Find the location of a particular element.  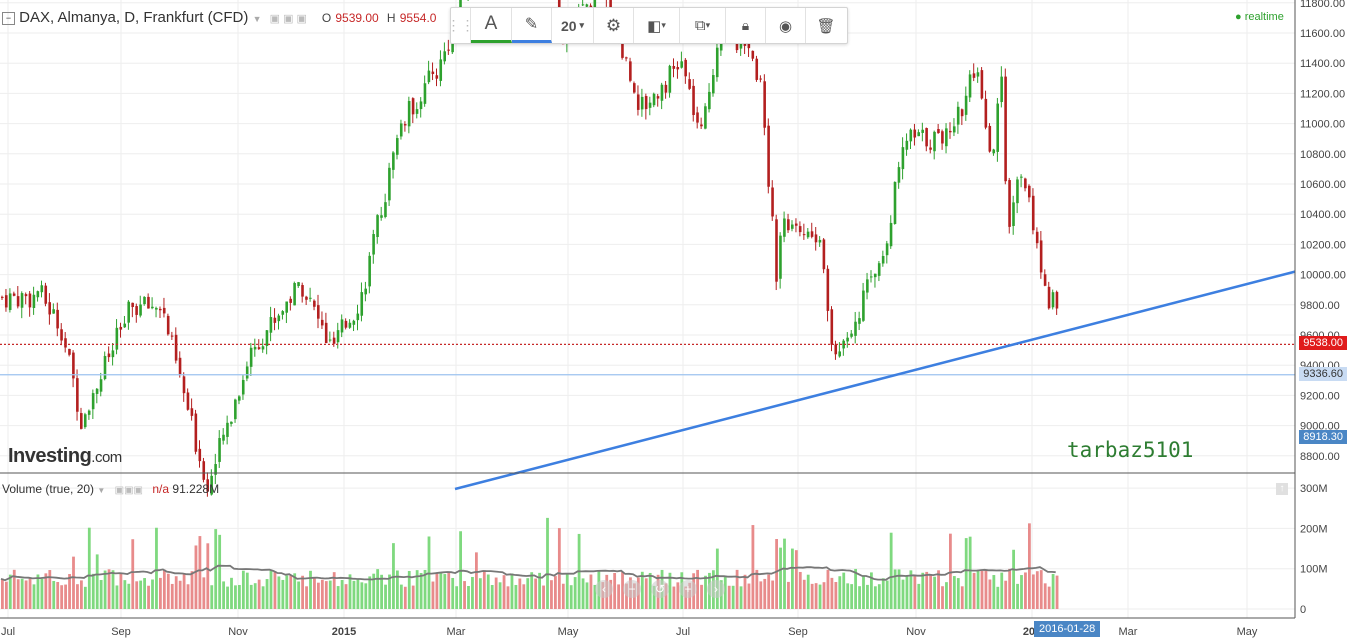

gear-icon: ⚙ is located at coordinates (614, 25).